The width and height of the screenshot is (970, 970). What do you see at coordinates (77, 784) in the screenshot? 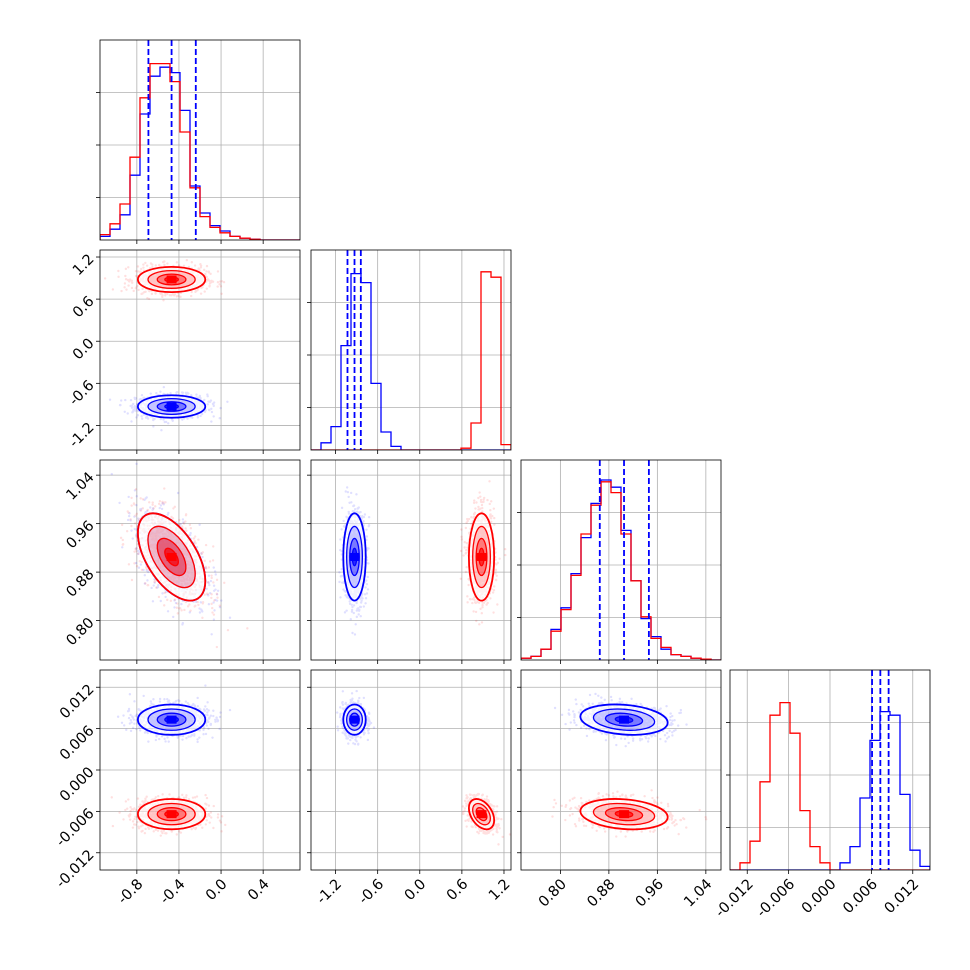
I see `y-tick-label: 0.000` at bounding box center [77, 784].